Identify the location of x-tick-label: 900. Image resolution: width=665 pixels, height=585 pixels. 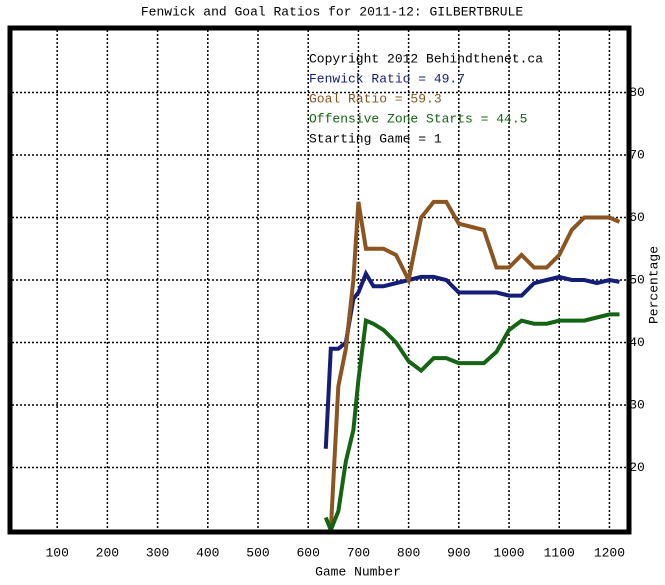
(458, 552).